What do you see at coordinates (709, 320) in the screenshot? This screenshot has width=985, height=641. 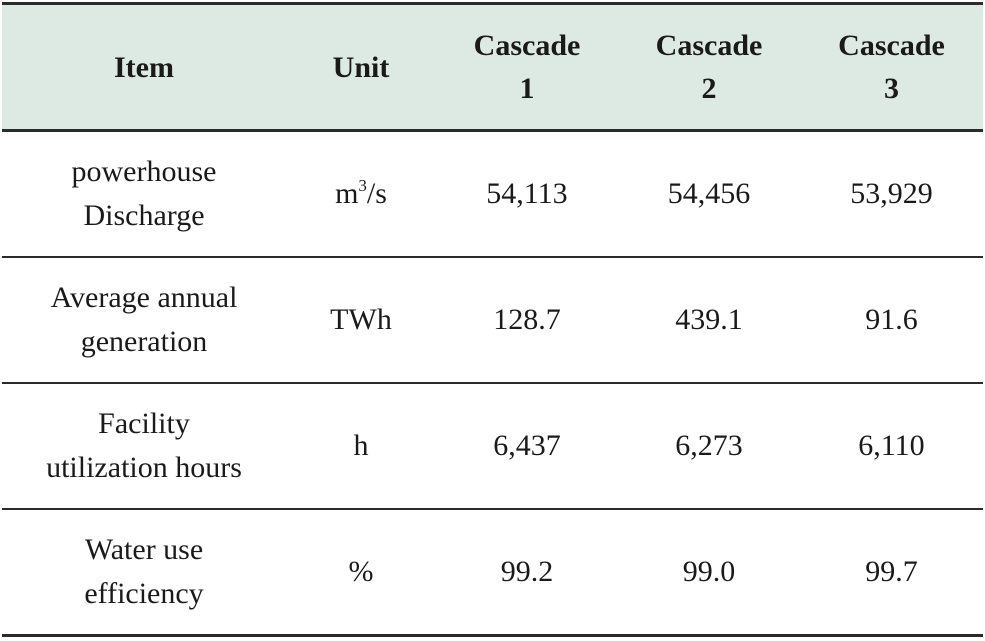 I see `cascade-2-value: 439.1` at bounding box center [709, 320].